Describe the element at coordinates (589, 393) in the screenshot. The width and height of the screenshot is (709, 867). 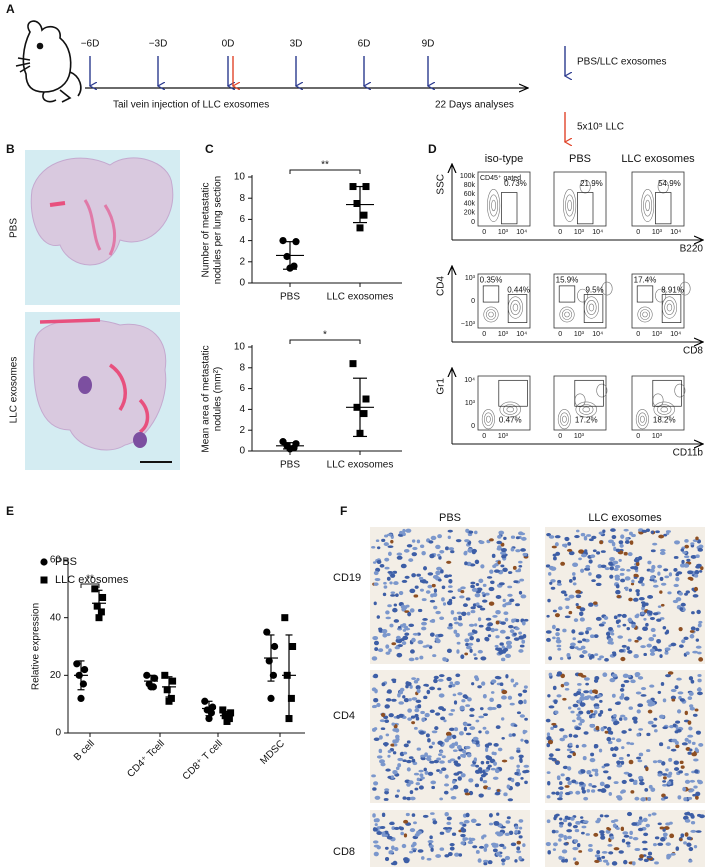
I see `gate` at that location.